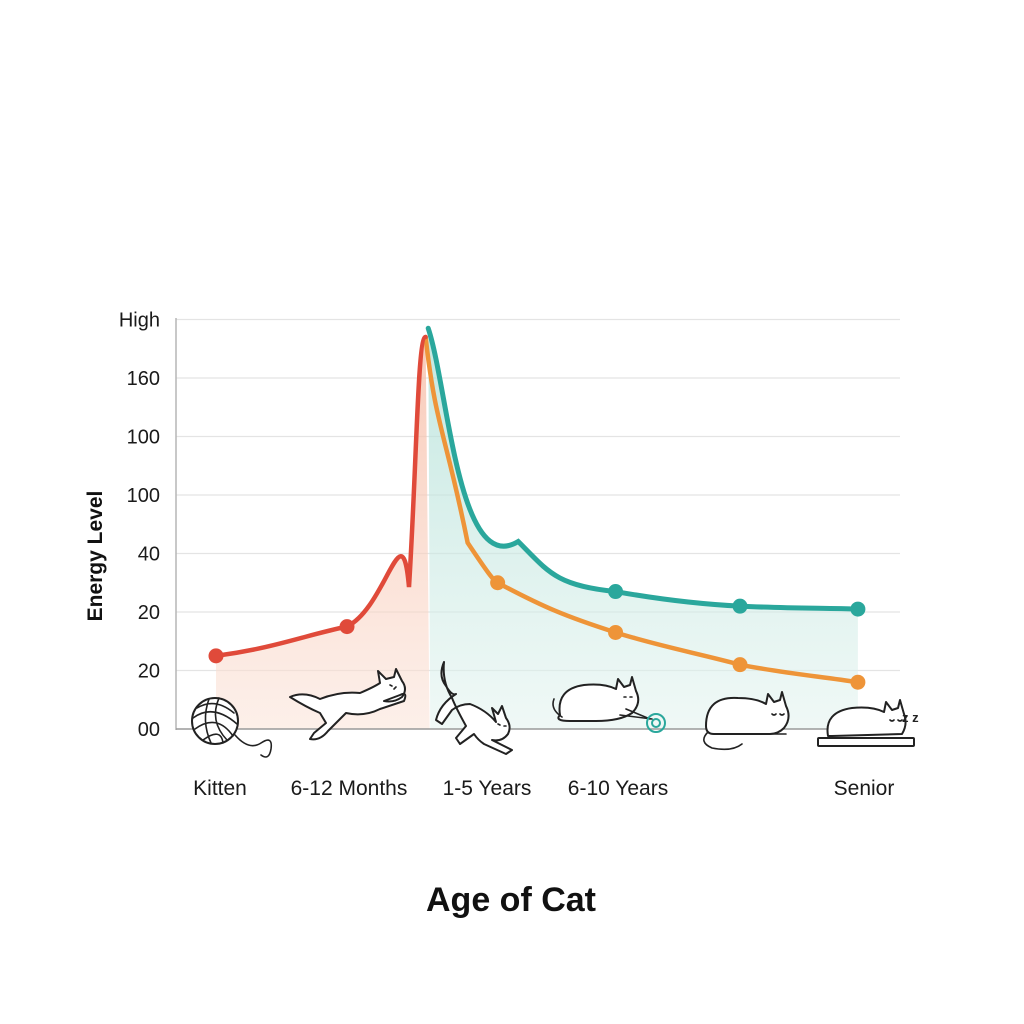  Describe the element at coordinates (537, 632) in the screenshot. I see `series-markers` at that location.